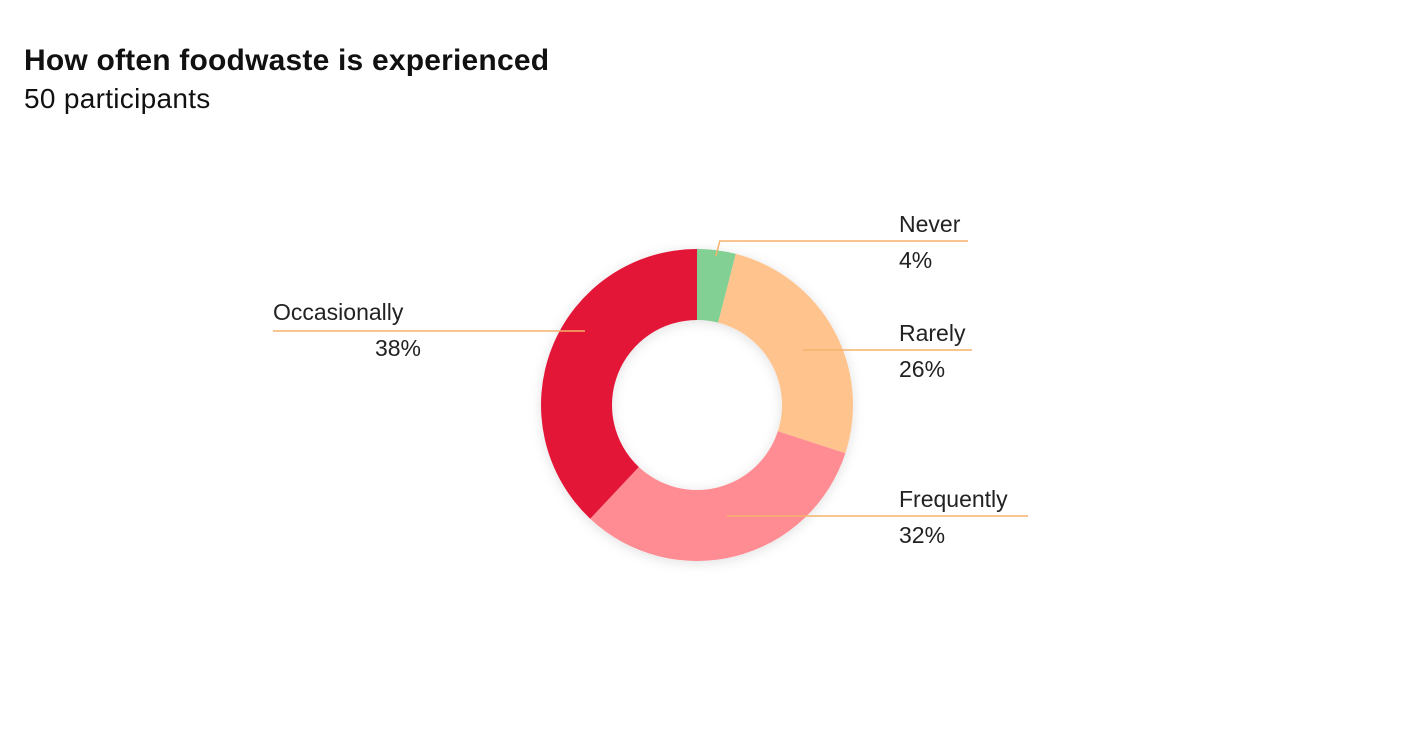 This screenshot has height=744, width=1424. Describe the element at coordinates (932, 333) in the screenshot. I see `slice-label-rarely: Rarely` at that location.